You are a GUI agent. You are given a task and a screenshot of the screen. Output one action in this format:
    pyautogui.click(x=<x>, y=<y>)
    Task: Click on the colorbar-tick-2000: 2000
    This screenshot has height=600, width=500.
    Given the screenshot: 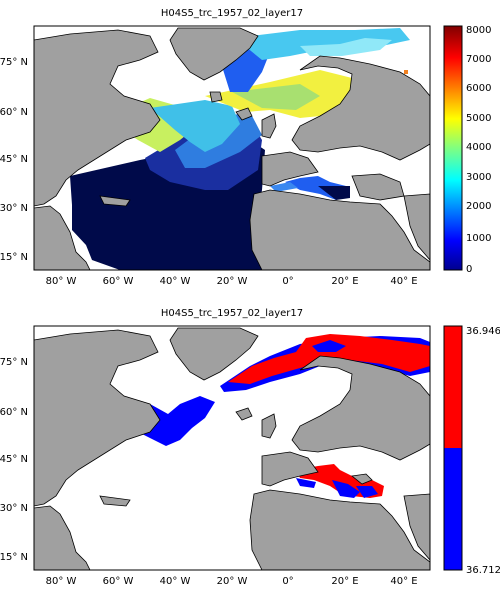 What is the action you would take?
    pyautogui.click(x=478, y=206)
    